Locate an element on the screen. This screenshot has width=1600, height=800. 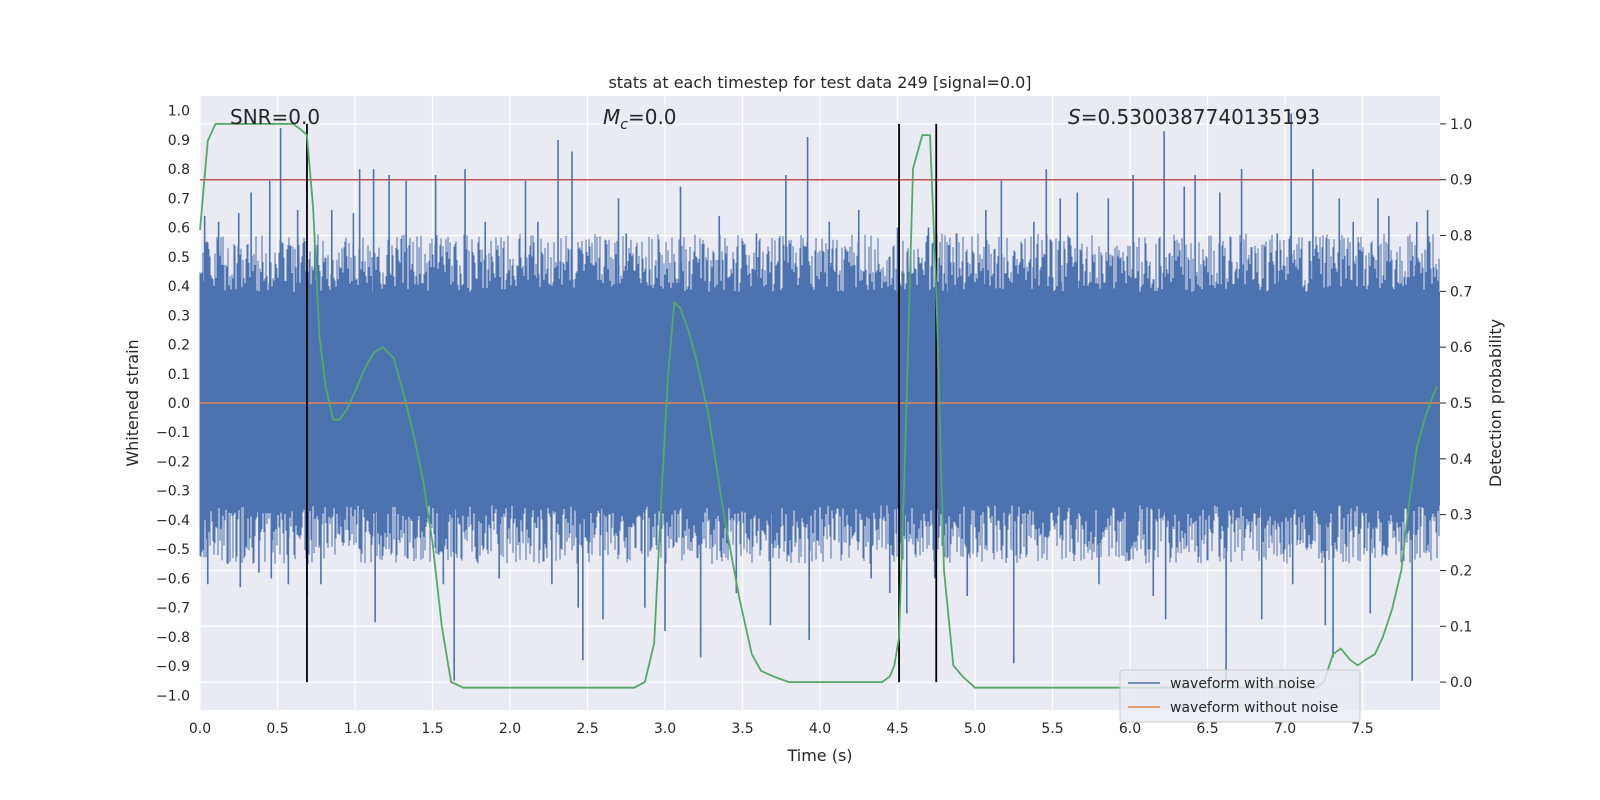
x-tick-label: 5.5 is located at coordinates (1052, 729).